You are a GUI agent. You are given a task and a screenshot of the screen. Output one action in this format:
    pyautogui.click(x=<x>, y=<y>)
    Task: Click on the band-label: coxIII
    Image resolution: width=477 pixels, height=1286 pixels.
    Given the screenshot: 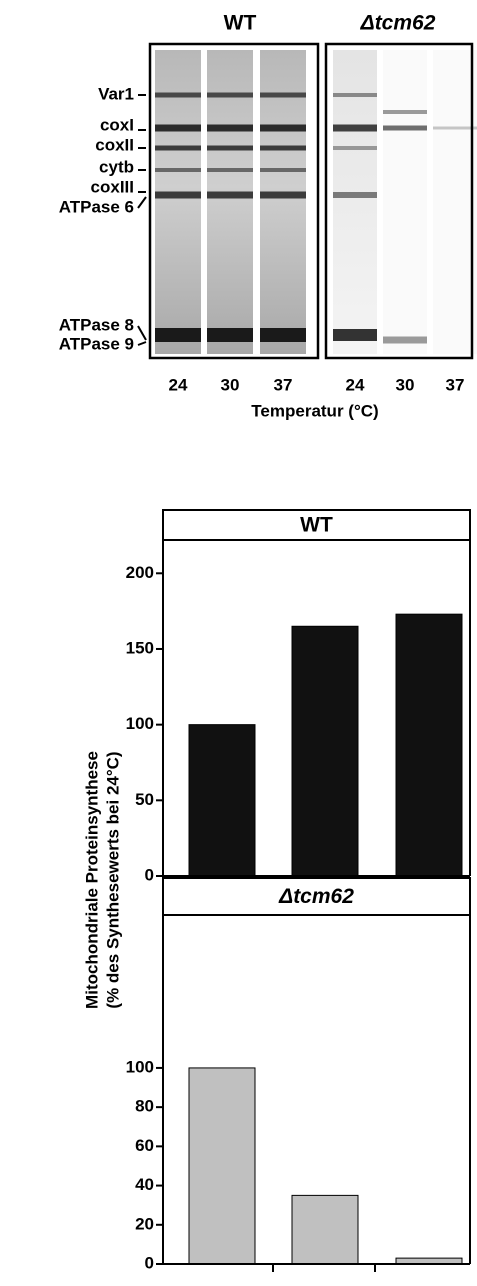 What is the action you would take?
    pyautogui.click(x=112, y=186)
    